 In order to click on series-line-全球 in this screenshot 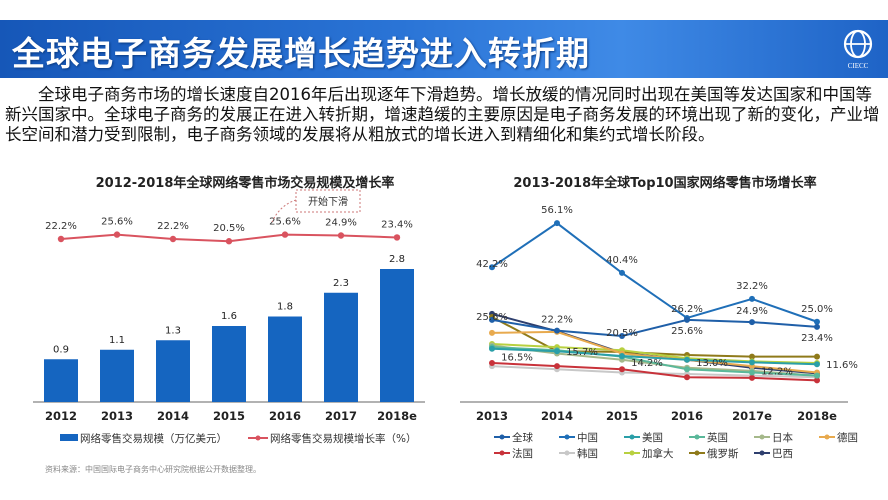, I will do `click(654, 328)`.